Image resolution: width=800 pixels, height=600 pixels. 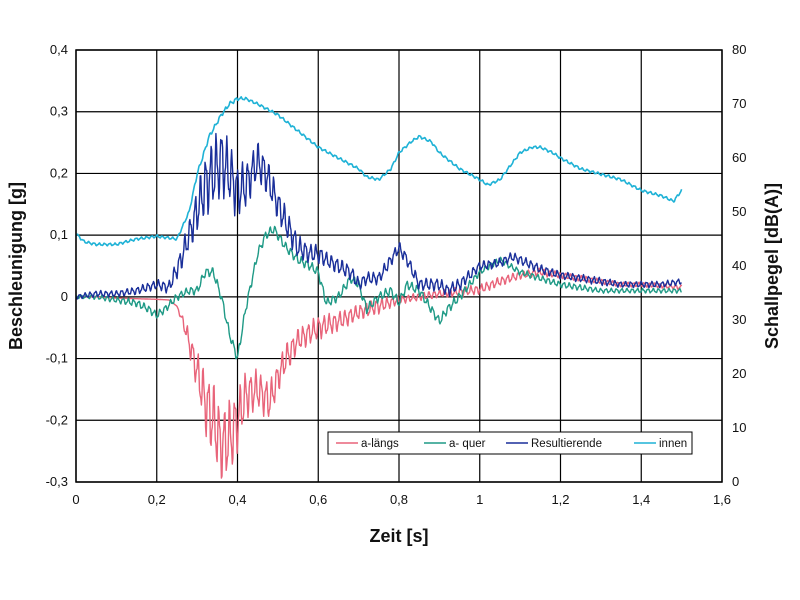 I want to click on left-axis-ticks: -0,3 -0,2 -0,1 0 0,1 0,2 0,3 0,4, so click(x=57, y=265).